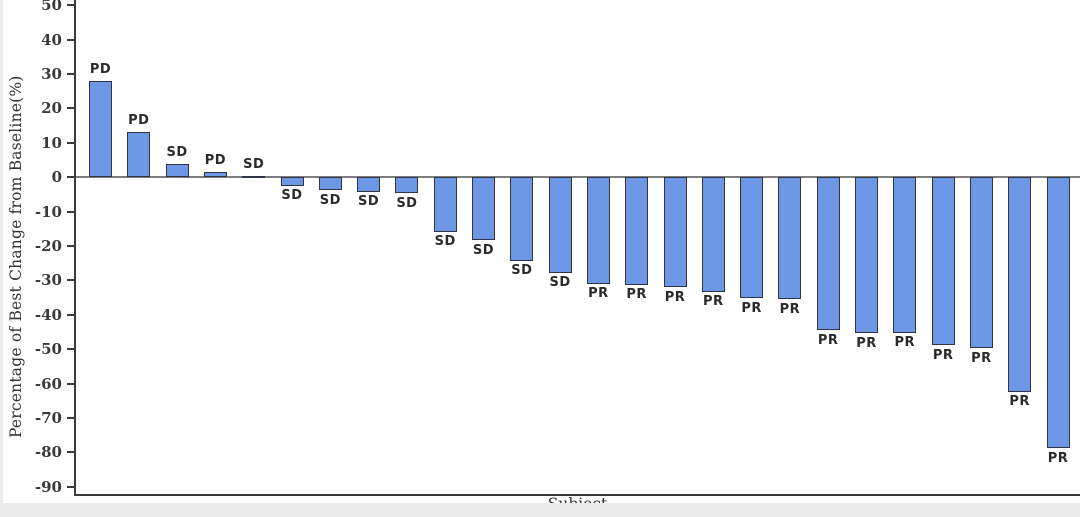  I want to click on bar-subject-17-pr, so click(713, 234).